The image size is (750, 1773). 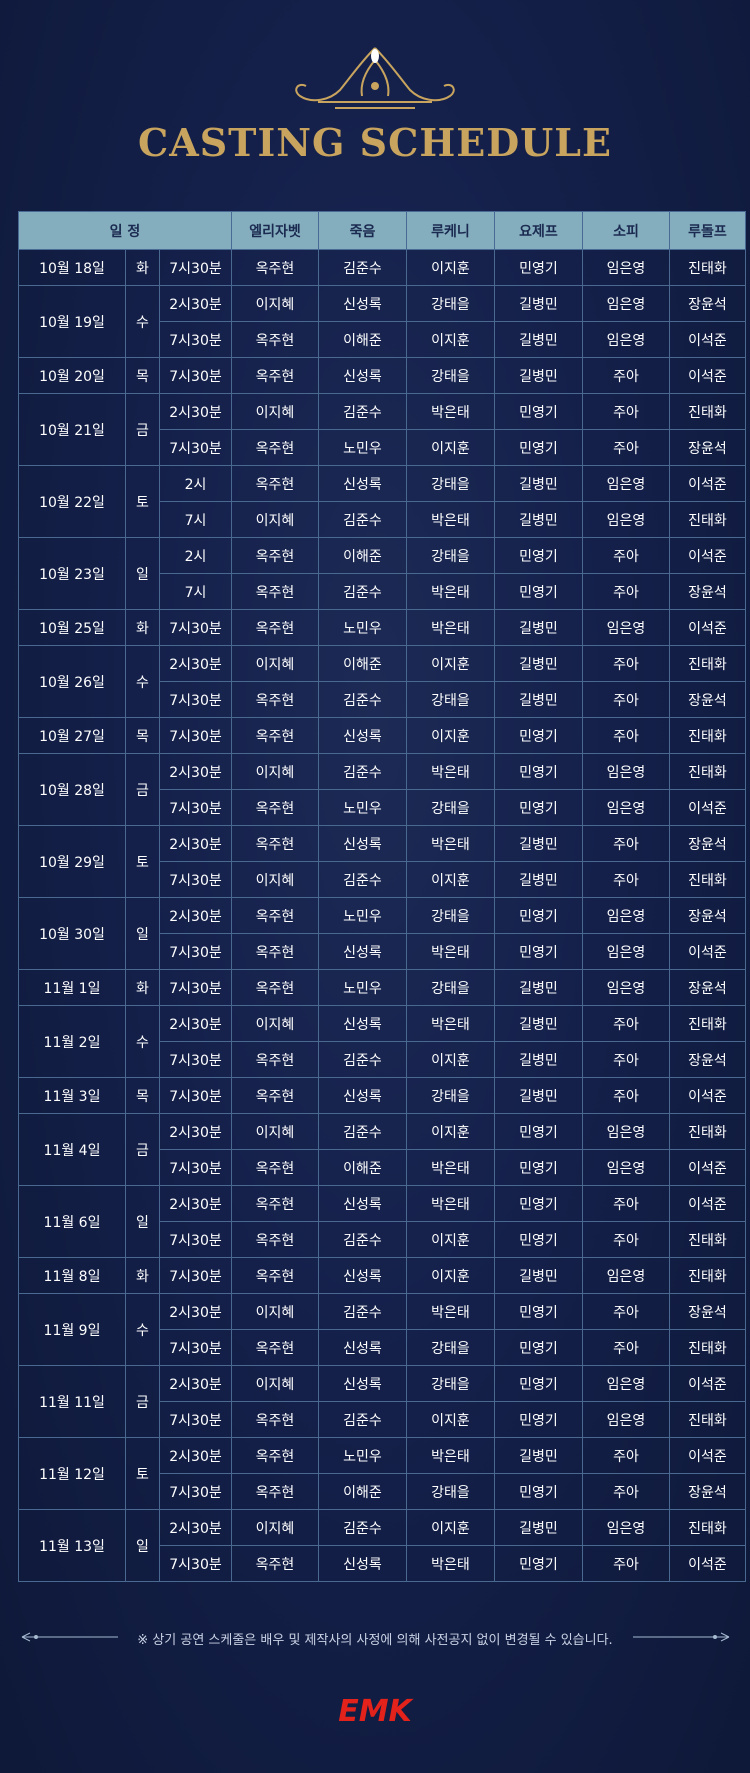 What do you see at coordinates (142, 573) in the screenshot?
I see `weekday-cell: 일` at bounding box center [142, 573].